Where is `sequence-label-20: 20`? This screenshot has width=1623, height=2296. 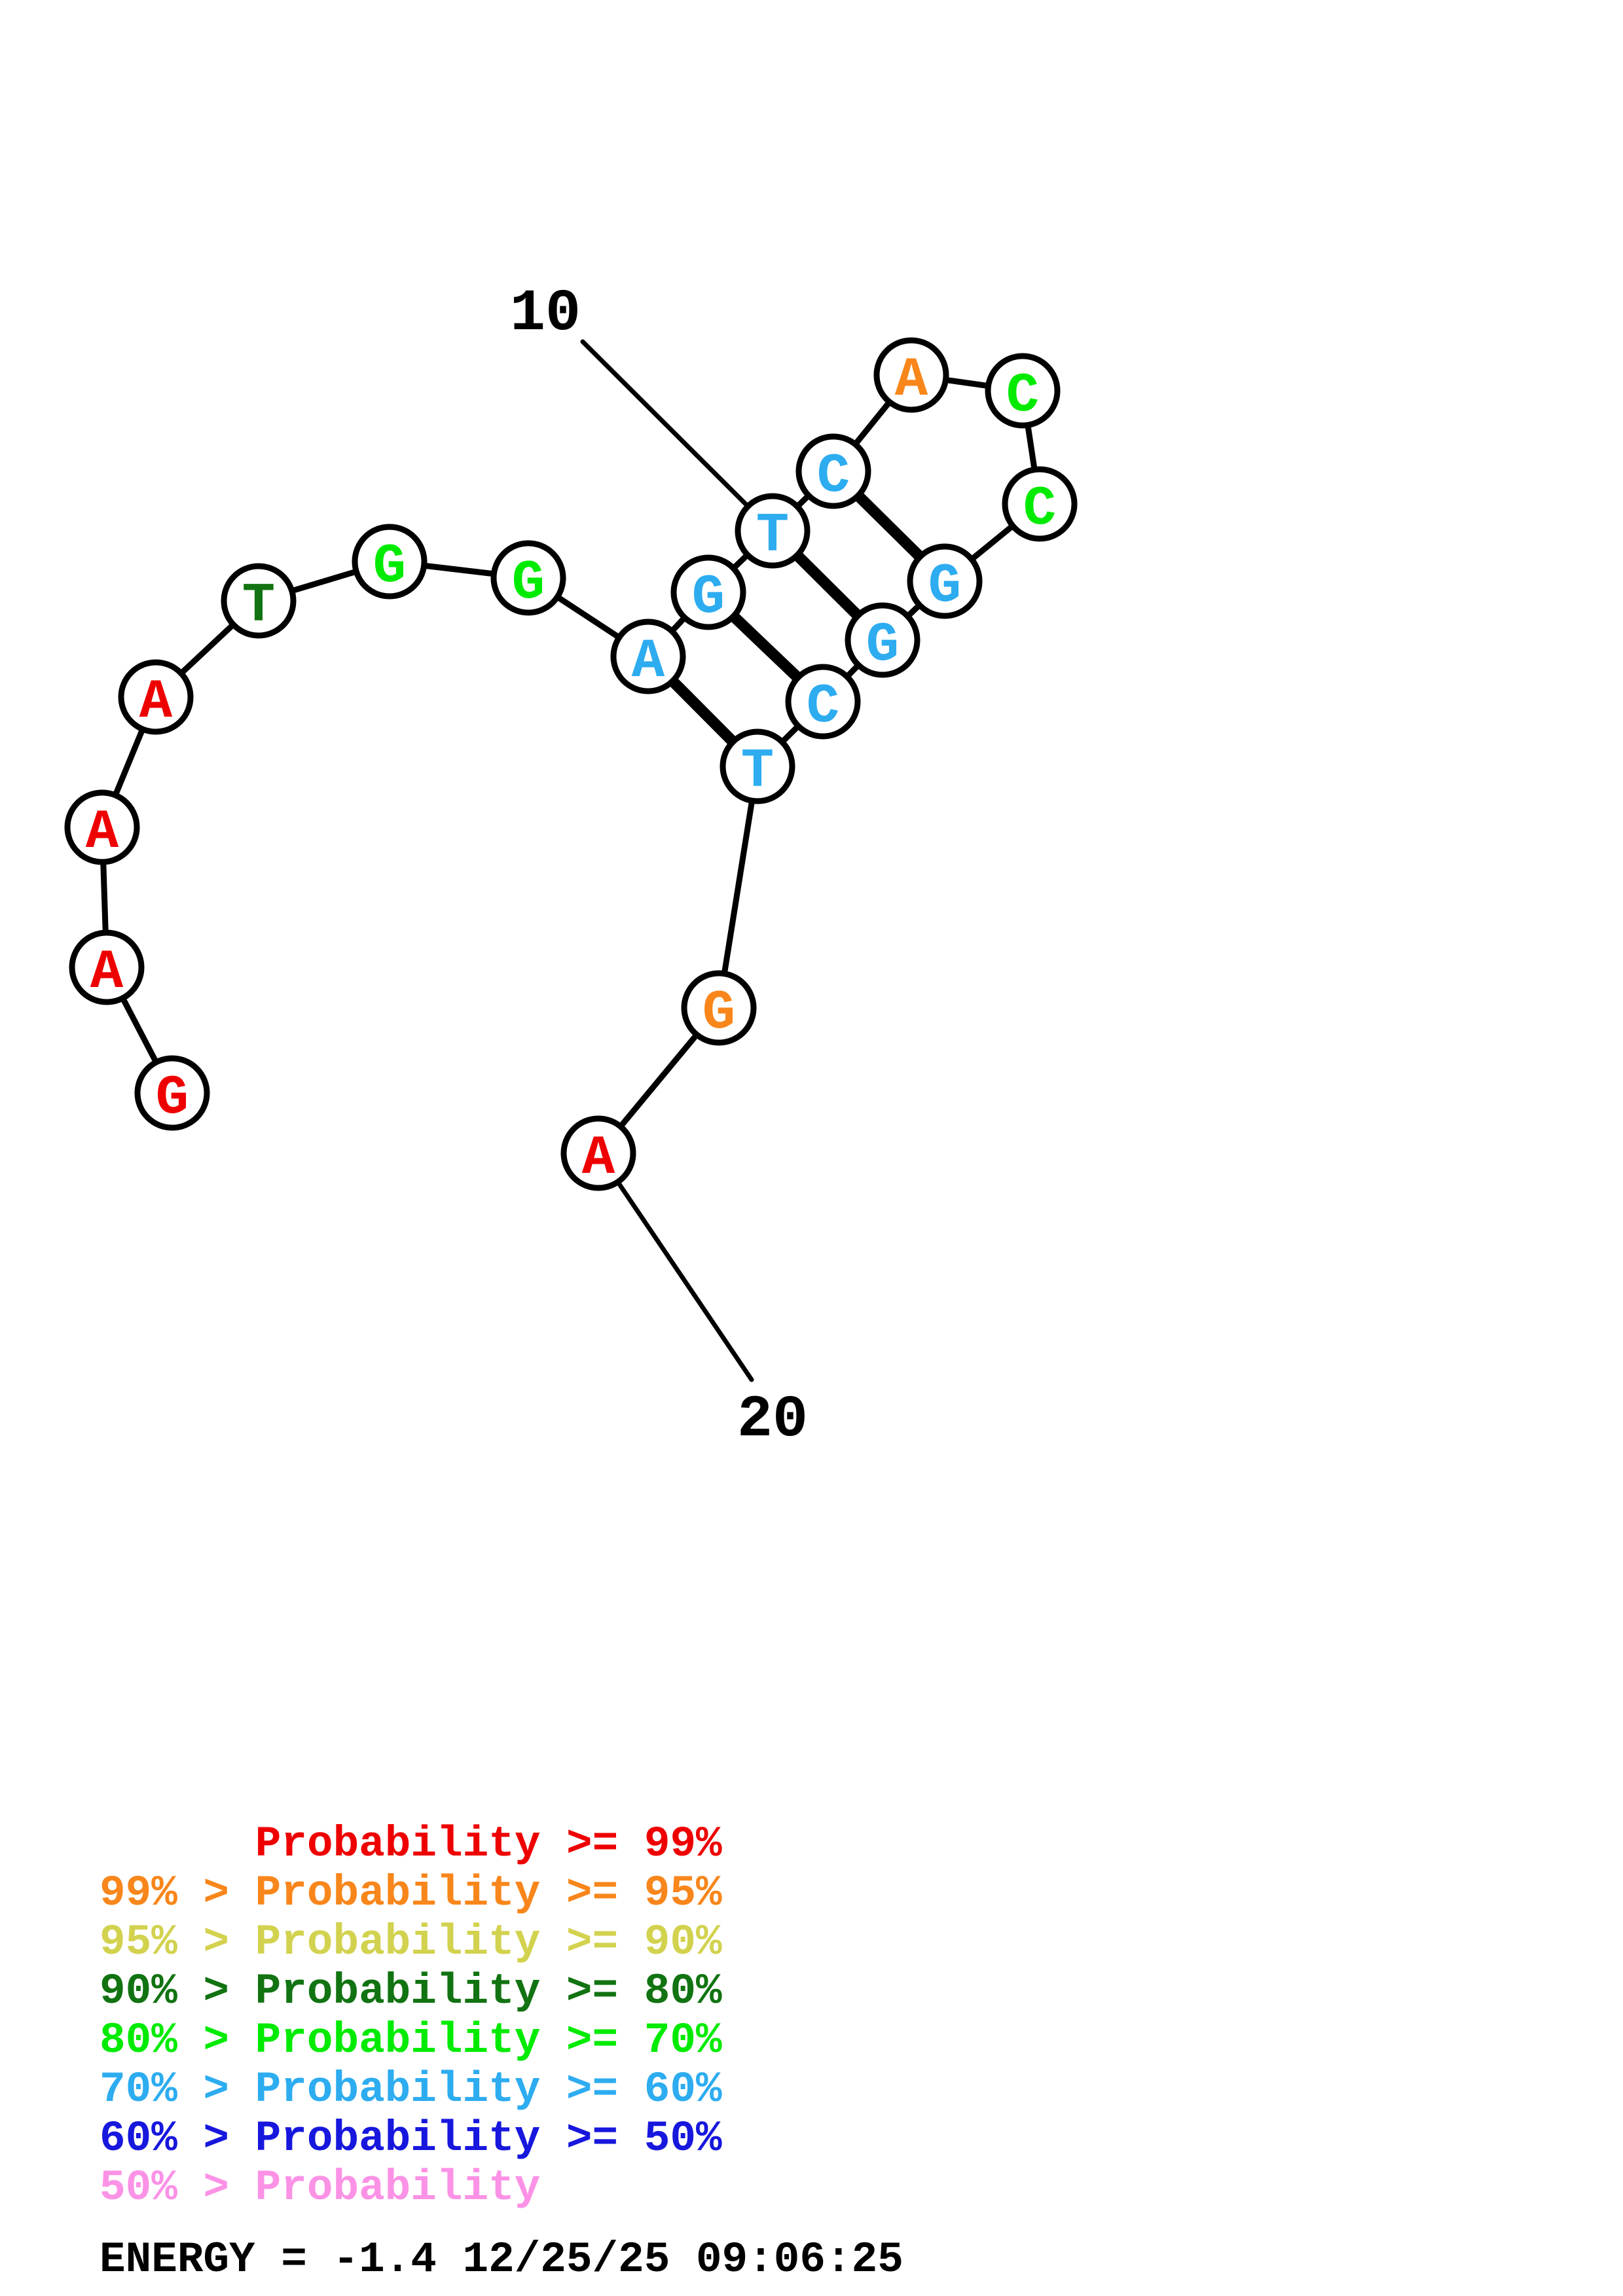
sequence-label-20: 20 is located at coordinates (772, 1420).